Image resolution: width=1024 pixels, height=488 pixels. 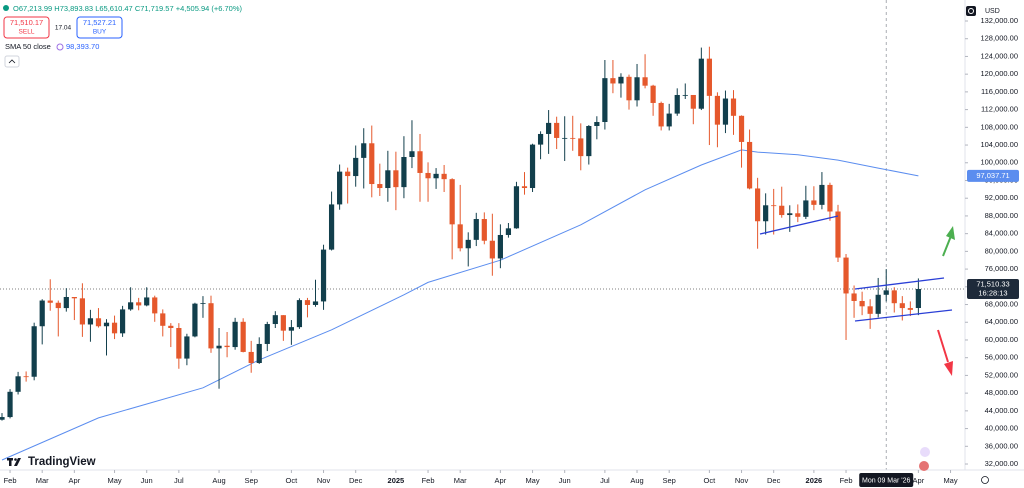 What do you see at coordinates (460, 480) in the screenshot?
I see `x-tick-label: Mar` at bounding box center [460, 480].